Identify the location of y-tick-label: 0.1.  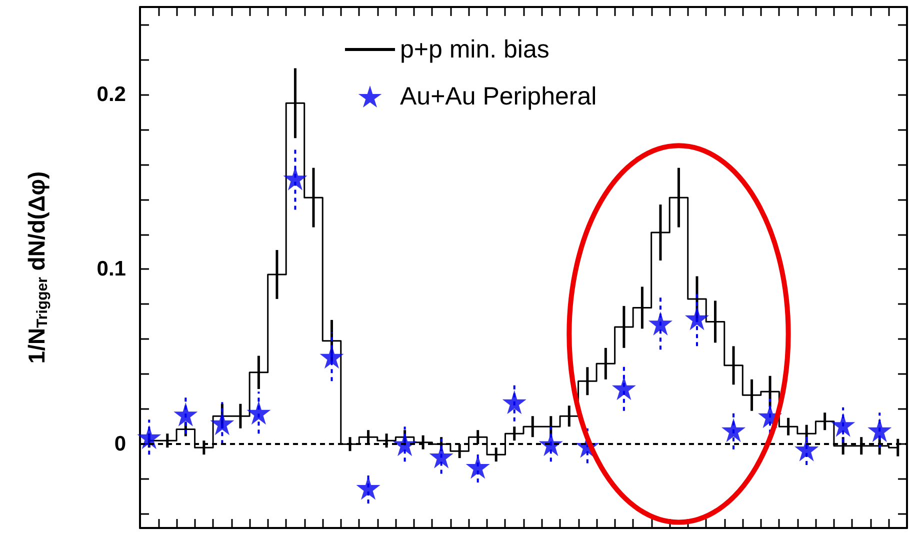
(111, 269).